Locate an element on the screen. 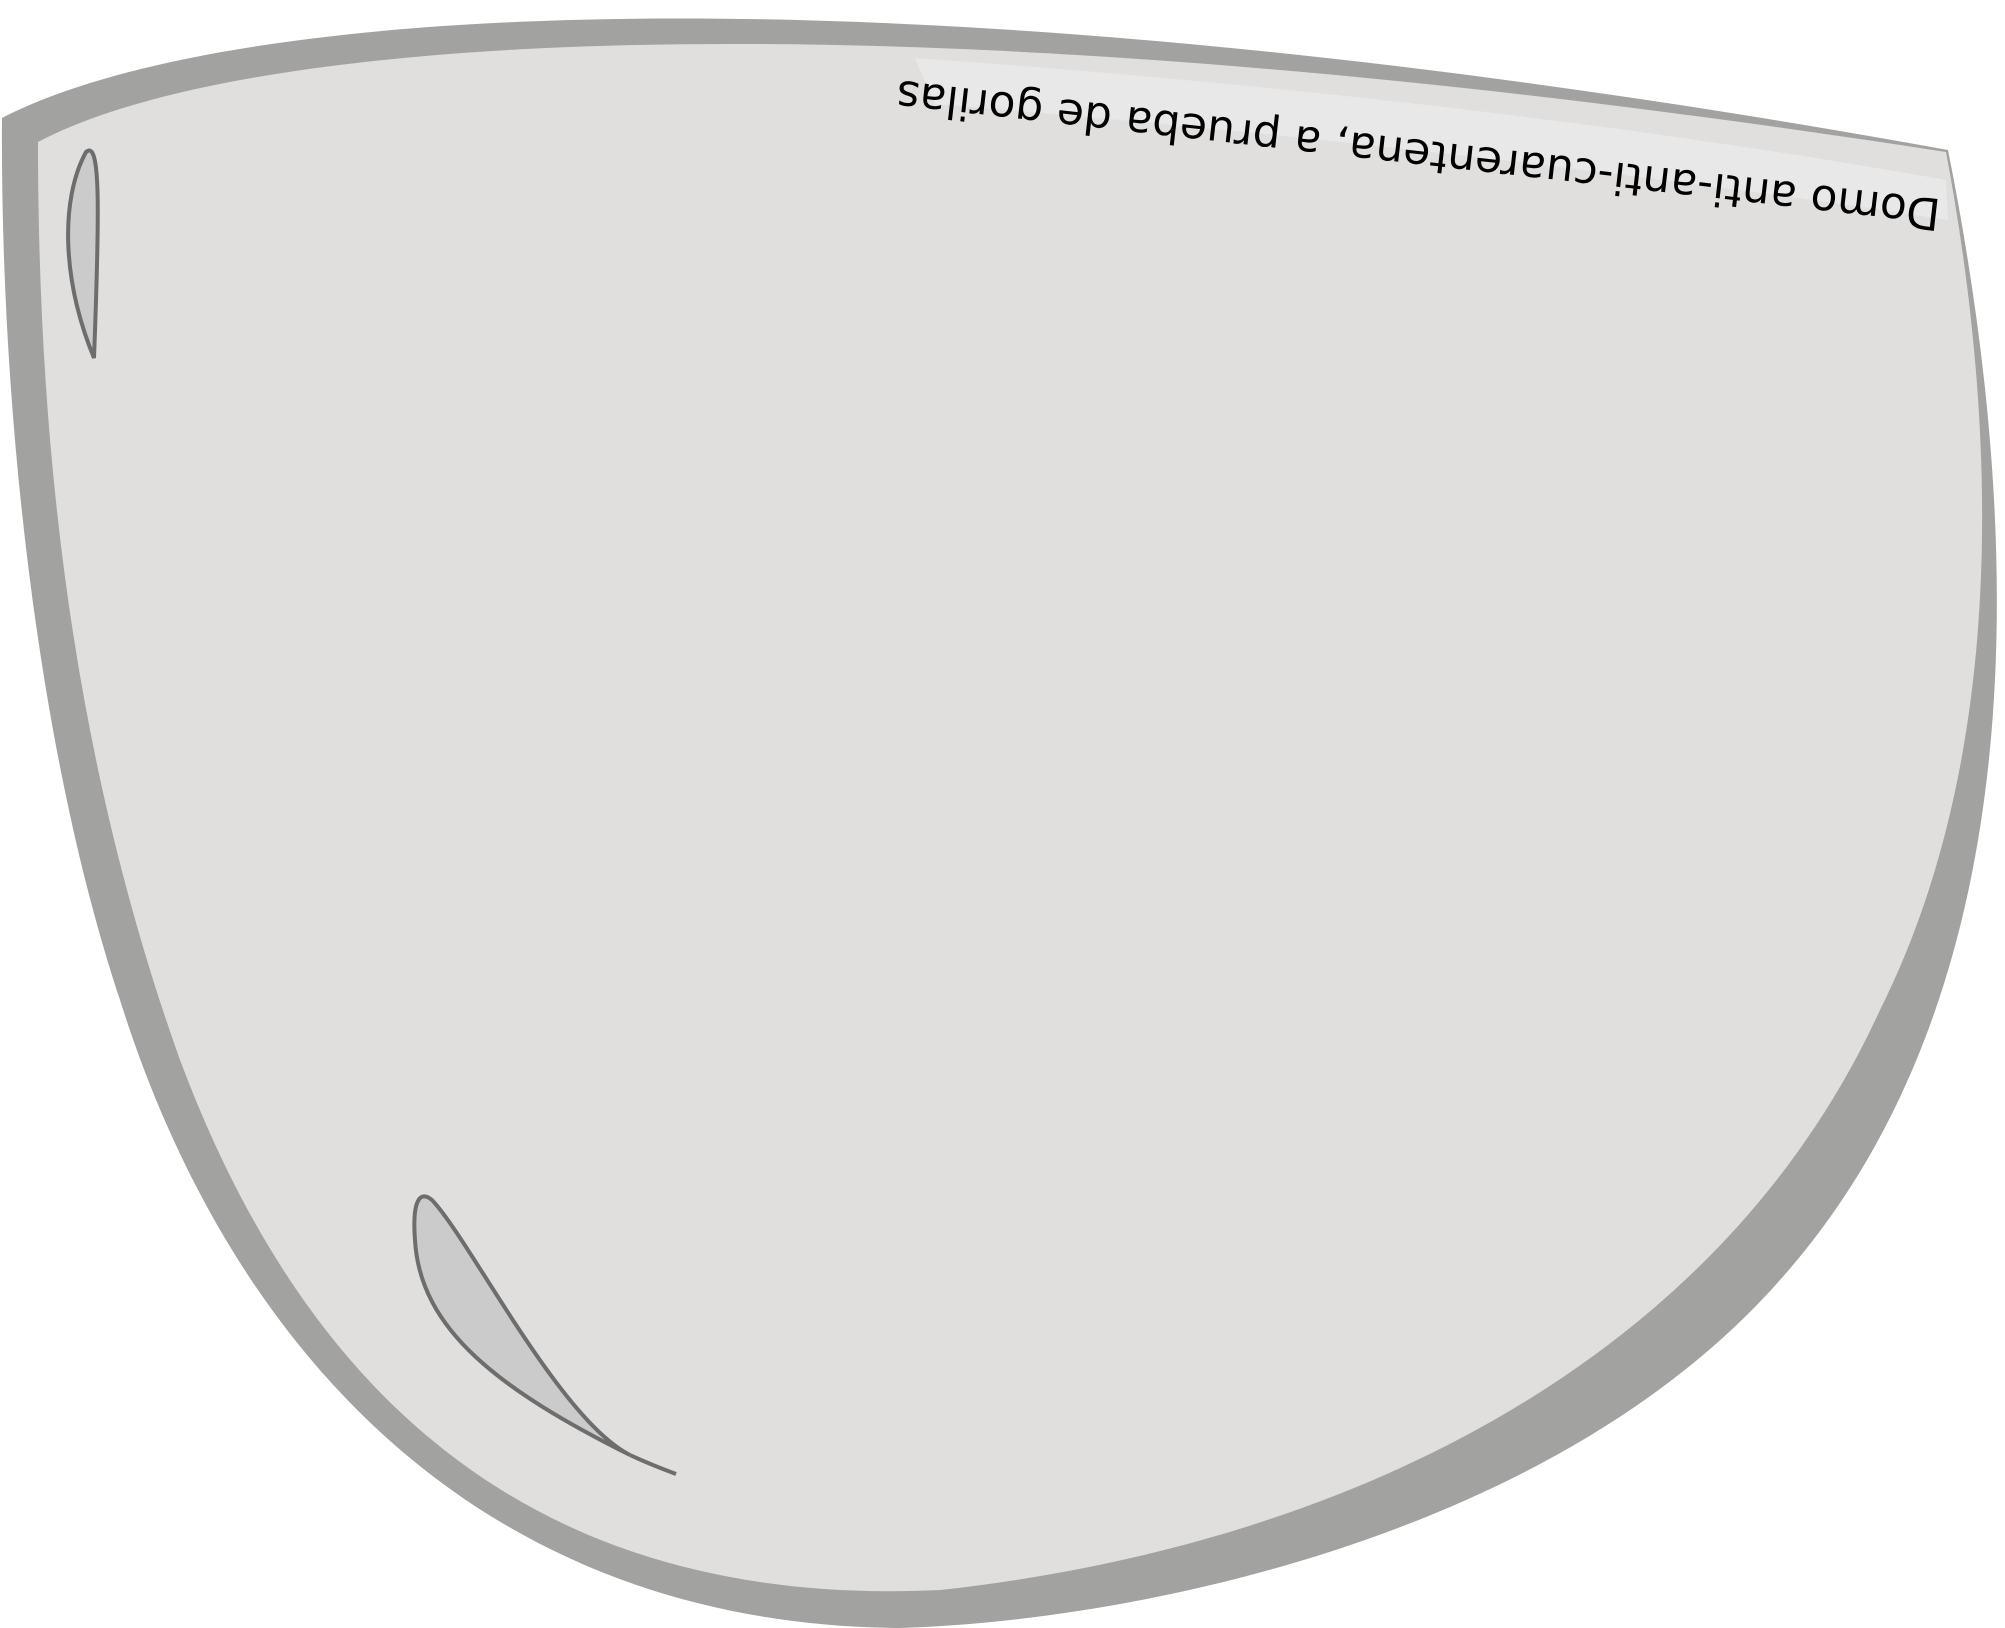  glint-highlight-tail is located at coordinates (653, 1464).